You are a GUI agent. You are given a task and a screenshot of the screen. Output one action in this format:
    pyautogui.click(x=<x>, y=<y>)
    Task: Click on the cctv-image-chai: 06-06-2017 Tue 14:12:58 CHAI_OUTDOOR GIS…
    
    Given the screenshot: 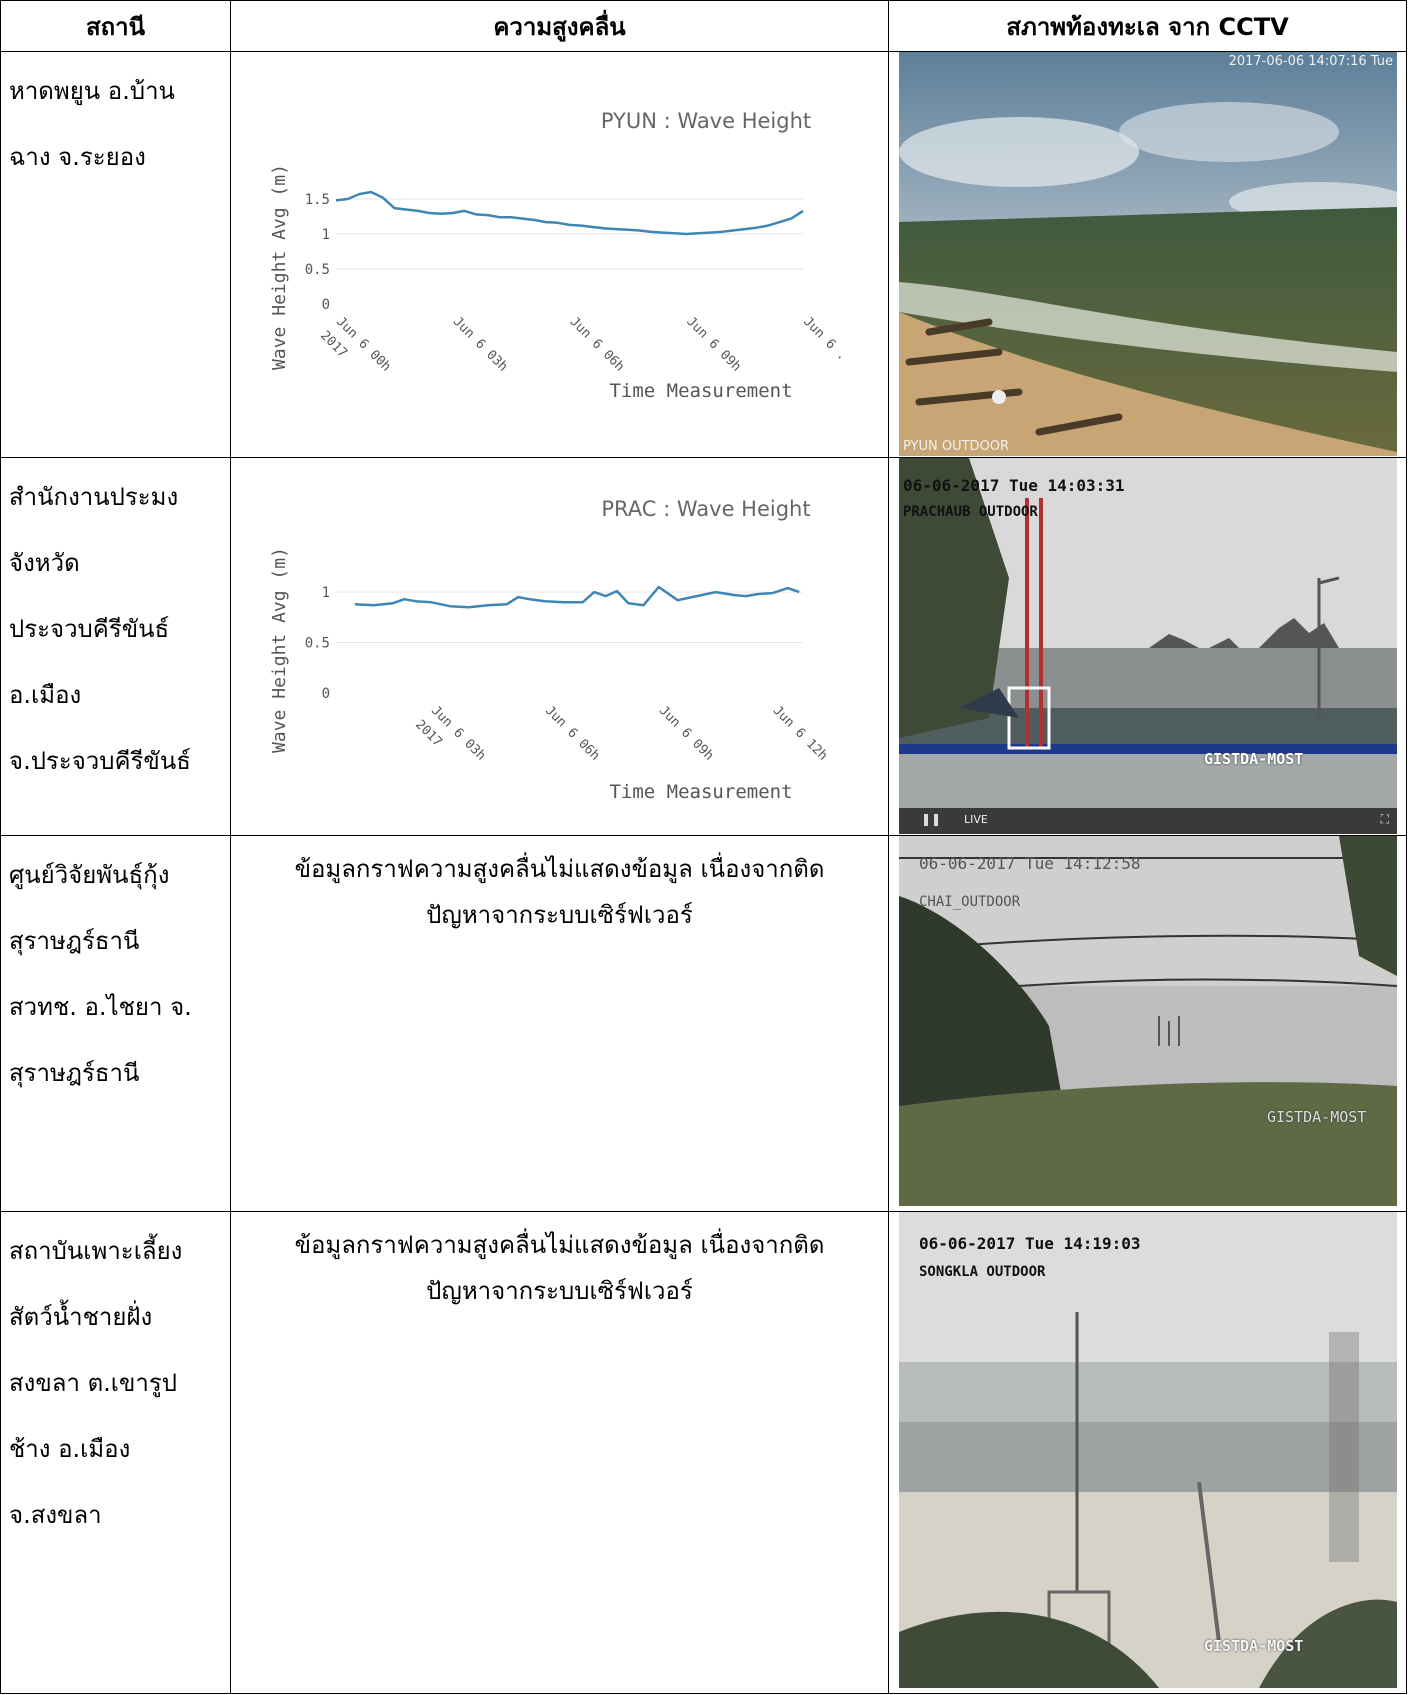 What is the action you would take?
    pyautogui.click(x=1148, y=1021)
    